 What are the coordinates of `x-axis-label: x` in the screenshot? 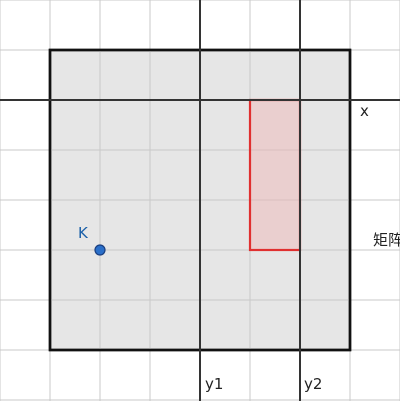 It's located at (364, 111).